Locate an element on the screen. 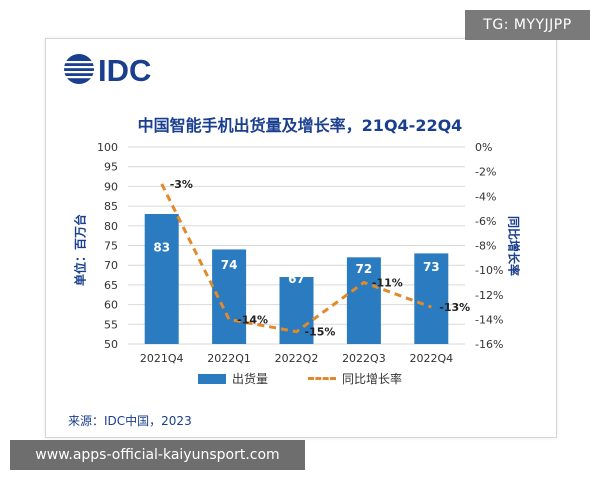 This screenshot has height=480, width=600. x-tick-label: 2022Q3 is located at coordinates (364, 358).